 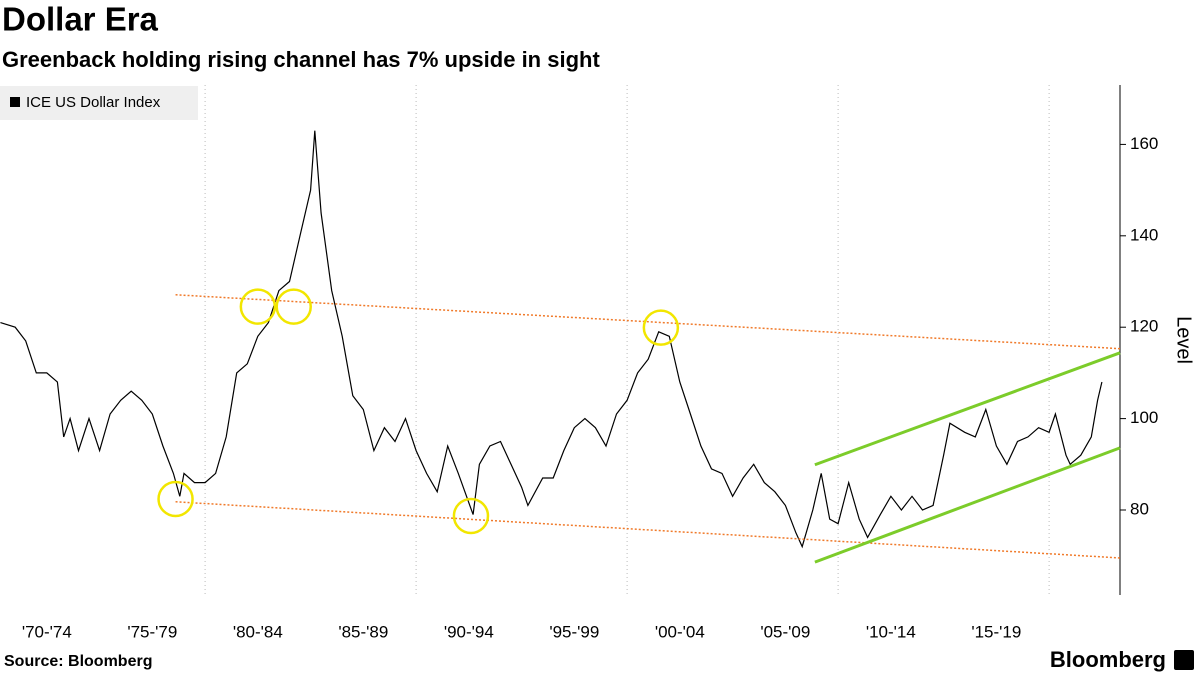 I want to click on brand: Bloomberg, so click(x=1108, y=659).